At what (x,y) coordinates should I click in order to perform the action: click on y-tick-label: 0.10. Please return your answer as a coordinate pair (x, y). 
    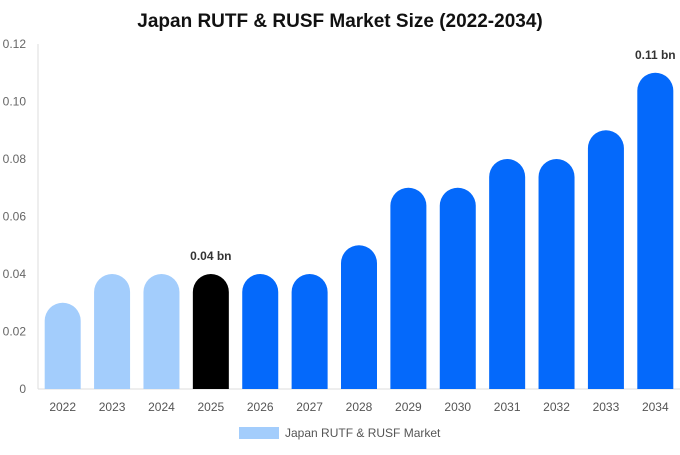
    Looking at the image, I should click on (15, 102).